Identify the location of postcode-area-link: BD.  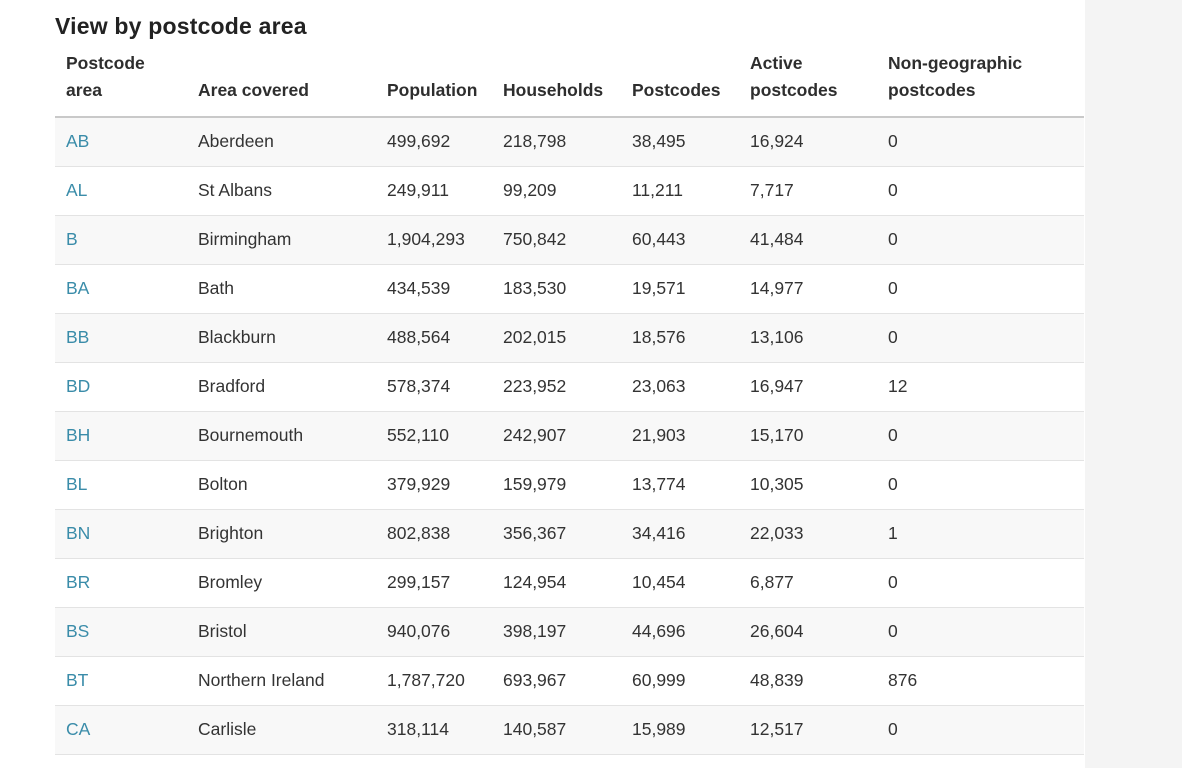
(78, 386).